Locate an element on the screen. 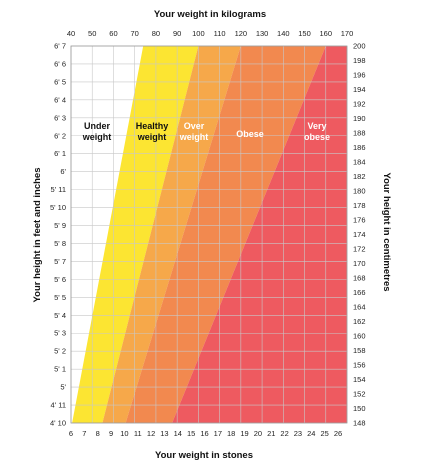 The image size is (421, 470). stone-tick-label: 19 is located at coordinates (244, 433).